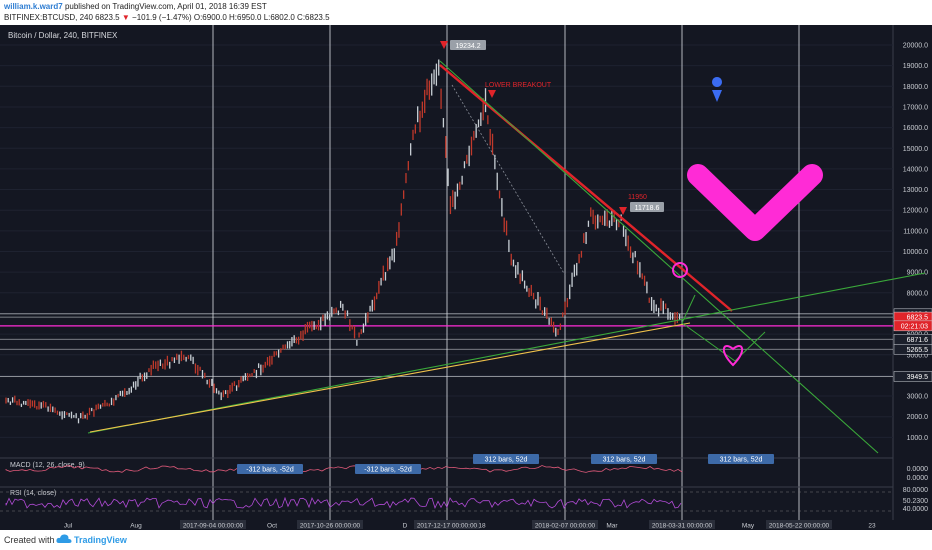  Describe the element at coordinates (586, 188) in the screenshot. I see `resistance-line-red` at that location.